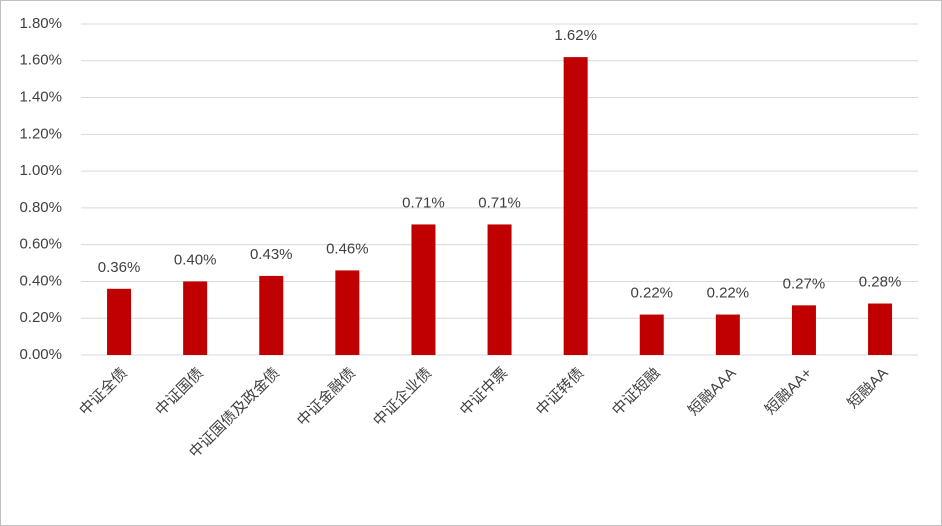 The height and width of the screenshot is (526, 942). What do you see at coordinates (40, 170) in the screenshot?
I see `y-tick-label: 1.00%` at bounding box center [40, 170].